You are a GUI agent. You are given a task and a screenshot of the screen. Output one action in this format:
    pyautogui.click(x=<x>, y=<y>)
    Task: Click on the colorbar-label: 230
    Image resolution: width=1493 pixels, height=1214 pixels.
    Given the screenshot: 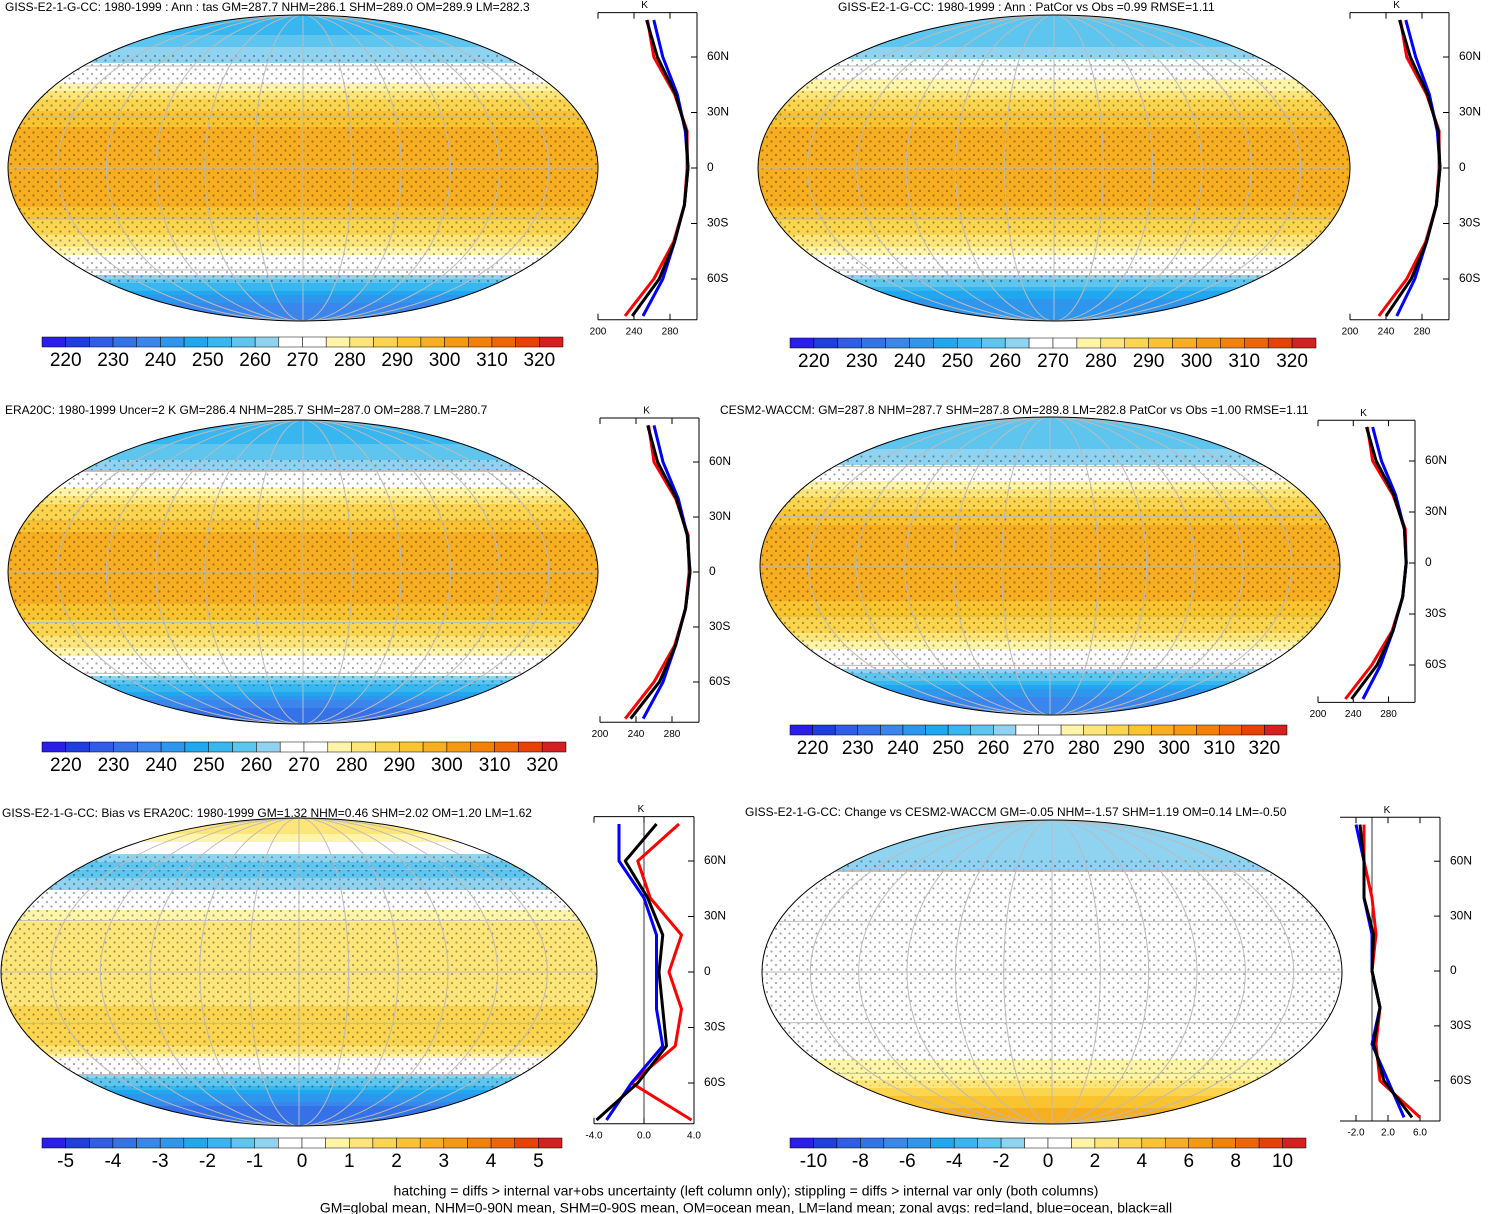 What is the action you would take?
    pyautogui.click(x=114, y=765)
    